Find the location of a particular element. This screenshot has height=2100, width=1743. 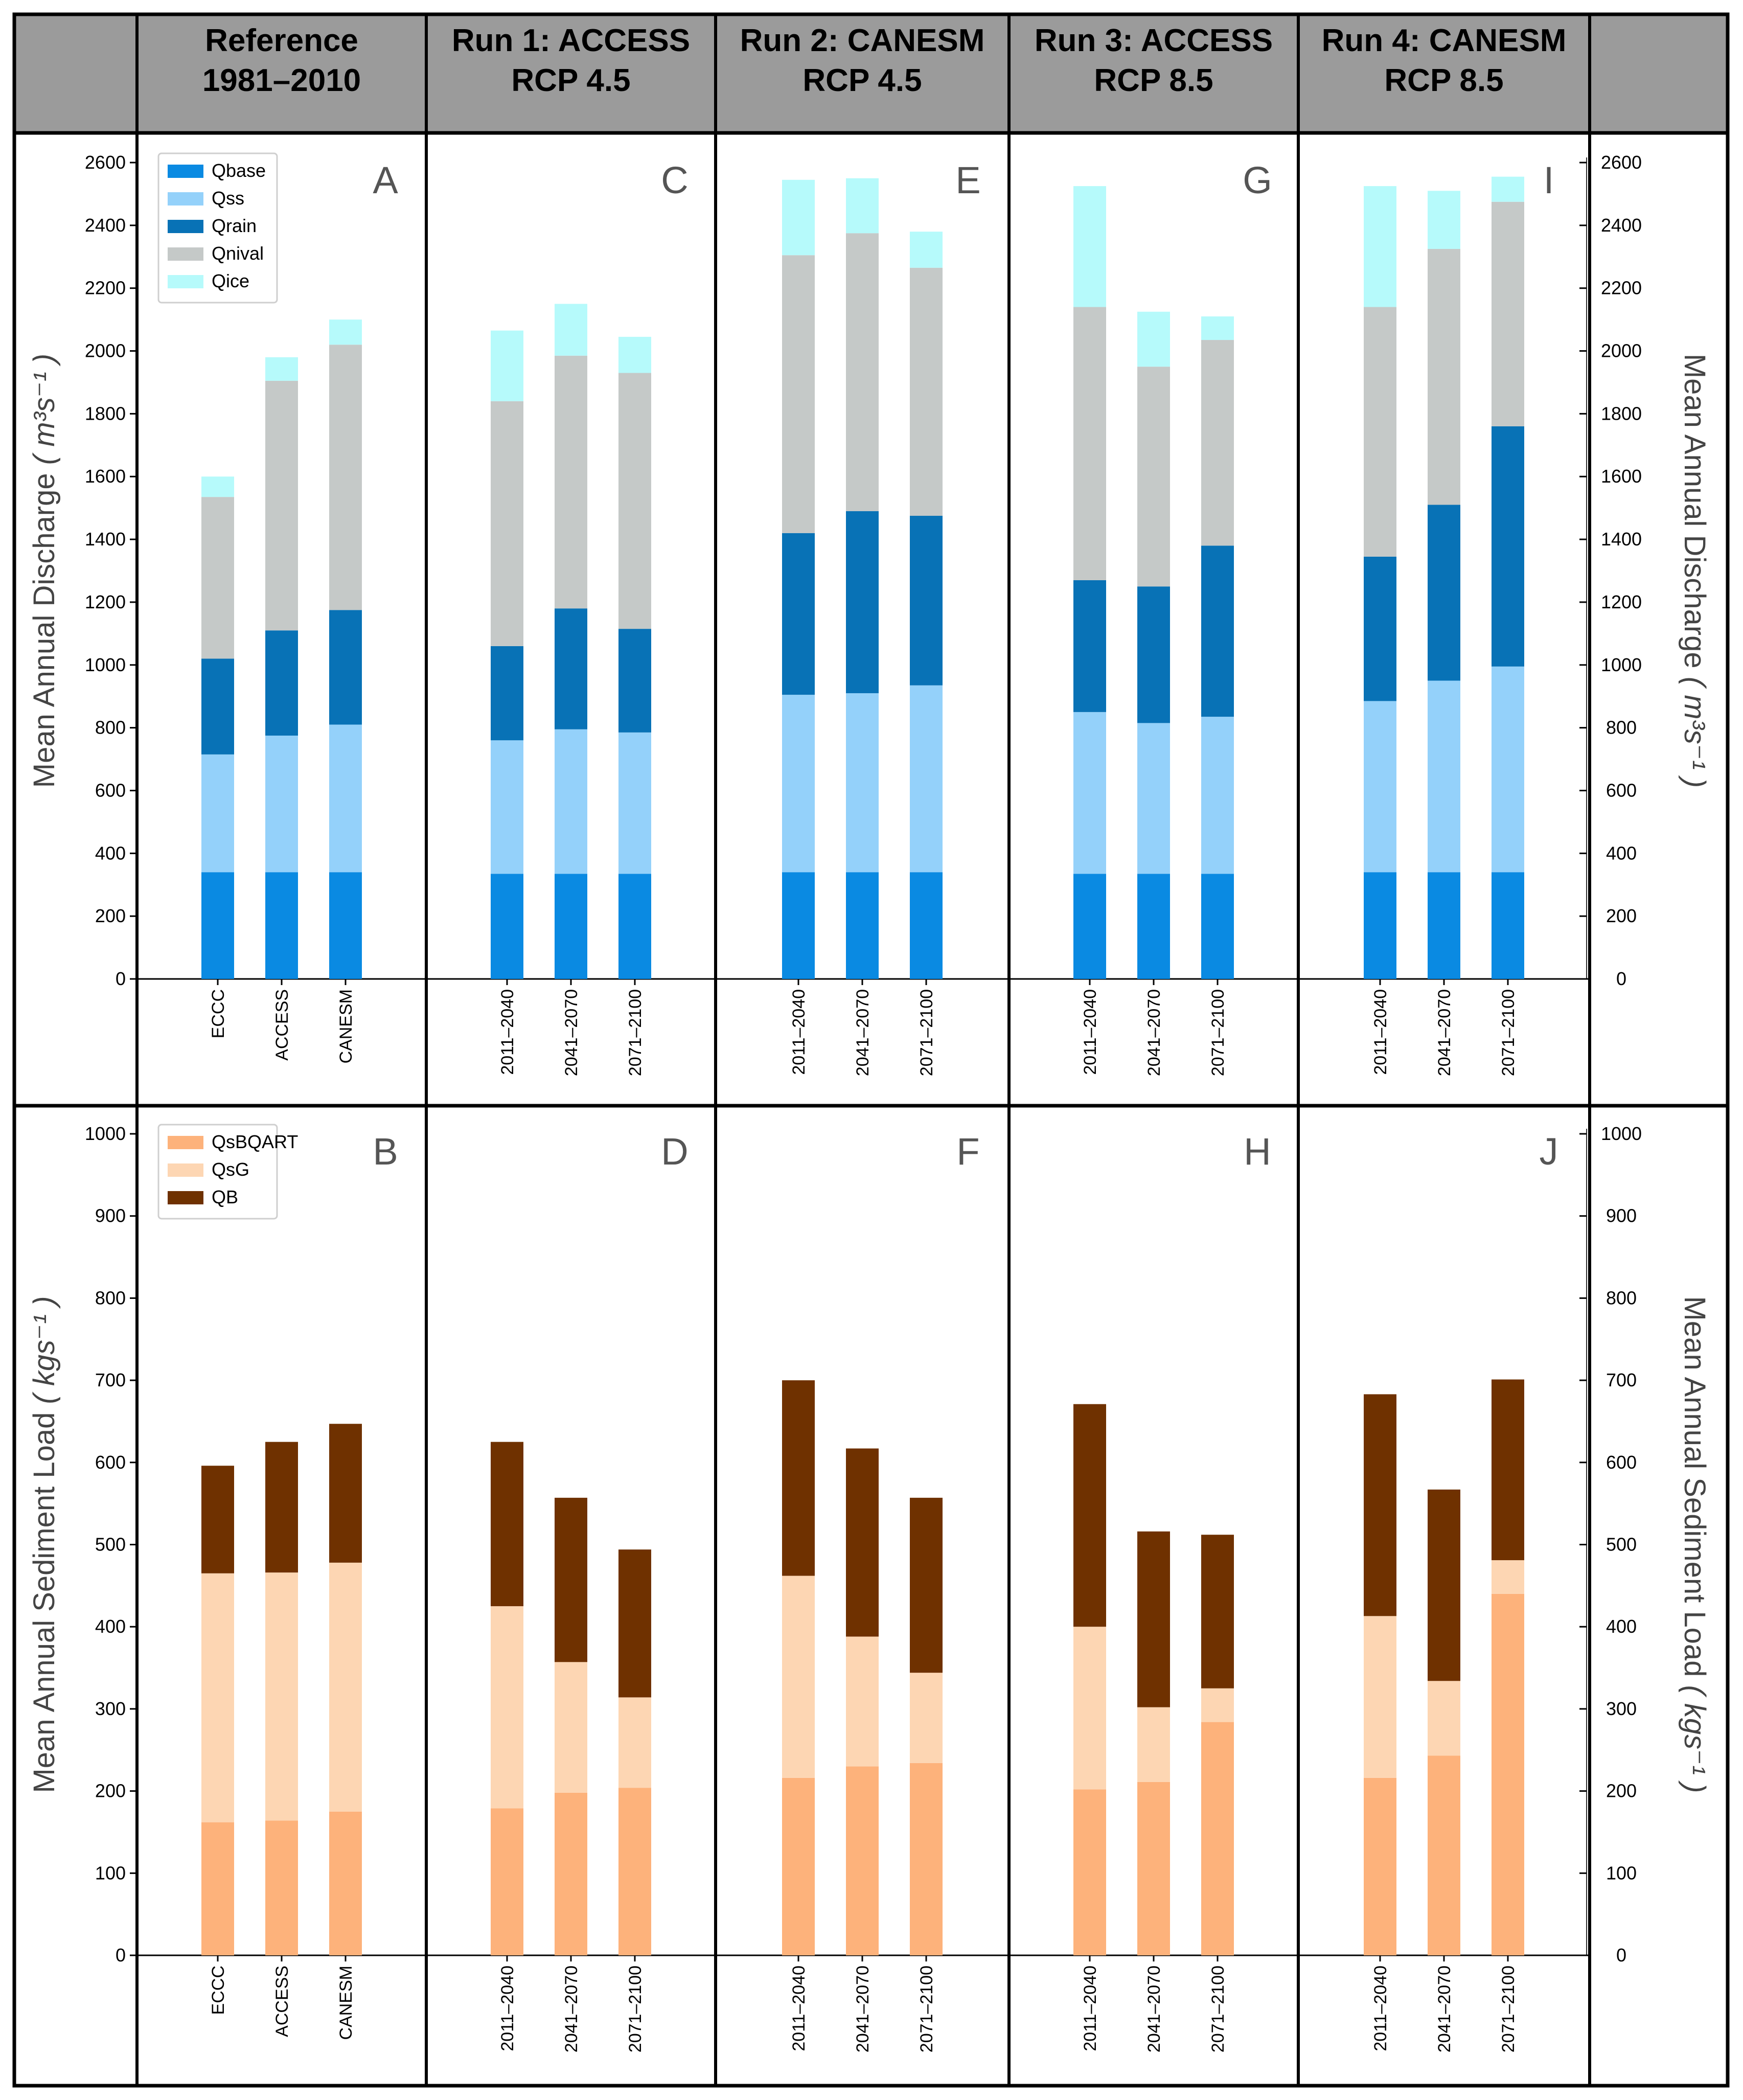

left-tick-label: 600 is located at coordinates (110, 790).